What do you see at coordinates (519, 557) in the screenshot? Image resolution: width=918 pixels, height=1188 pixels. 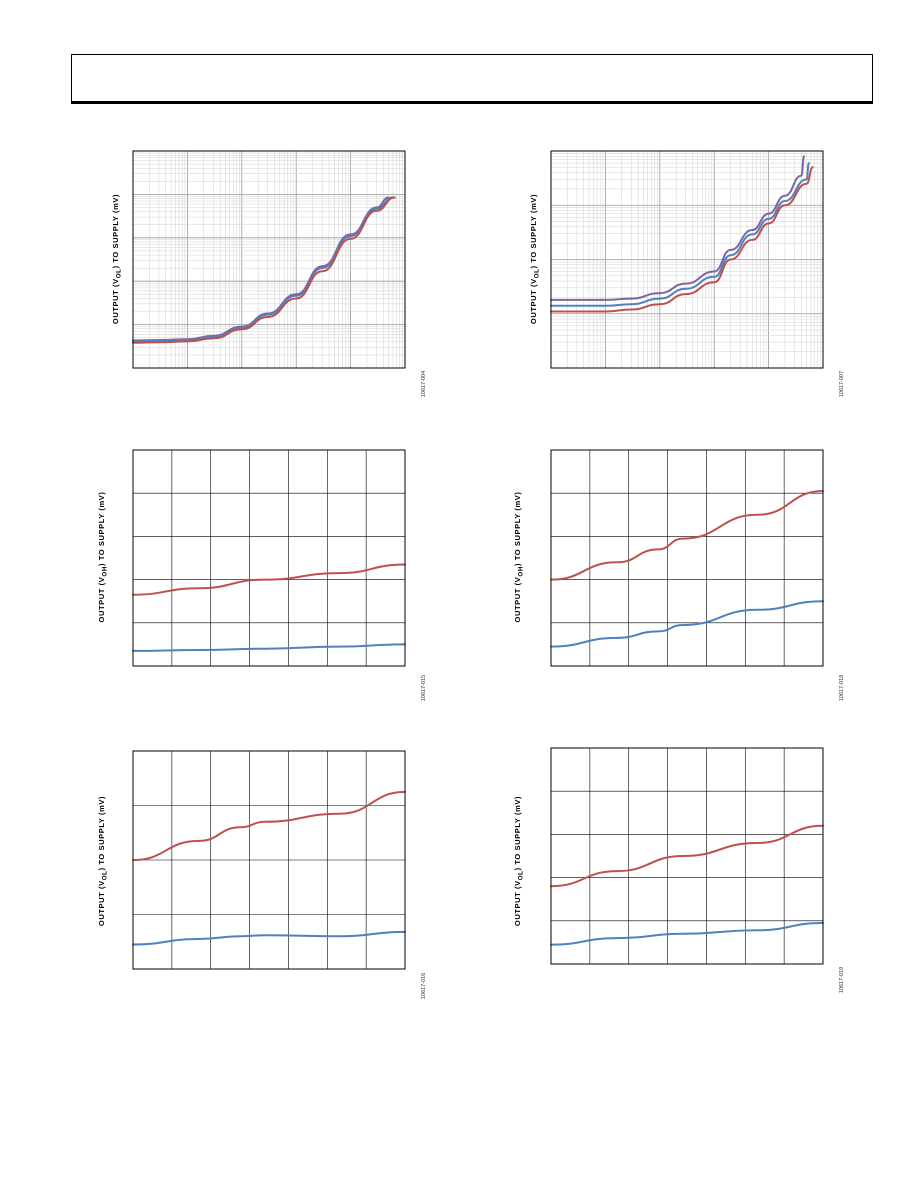 I see `ylabel-chart-4: OUTPUT (VOH) TO SUPPLY (mV)` at bounding box center [519, 557].